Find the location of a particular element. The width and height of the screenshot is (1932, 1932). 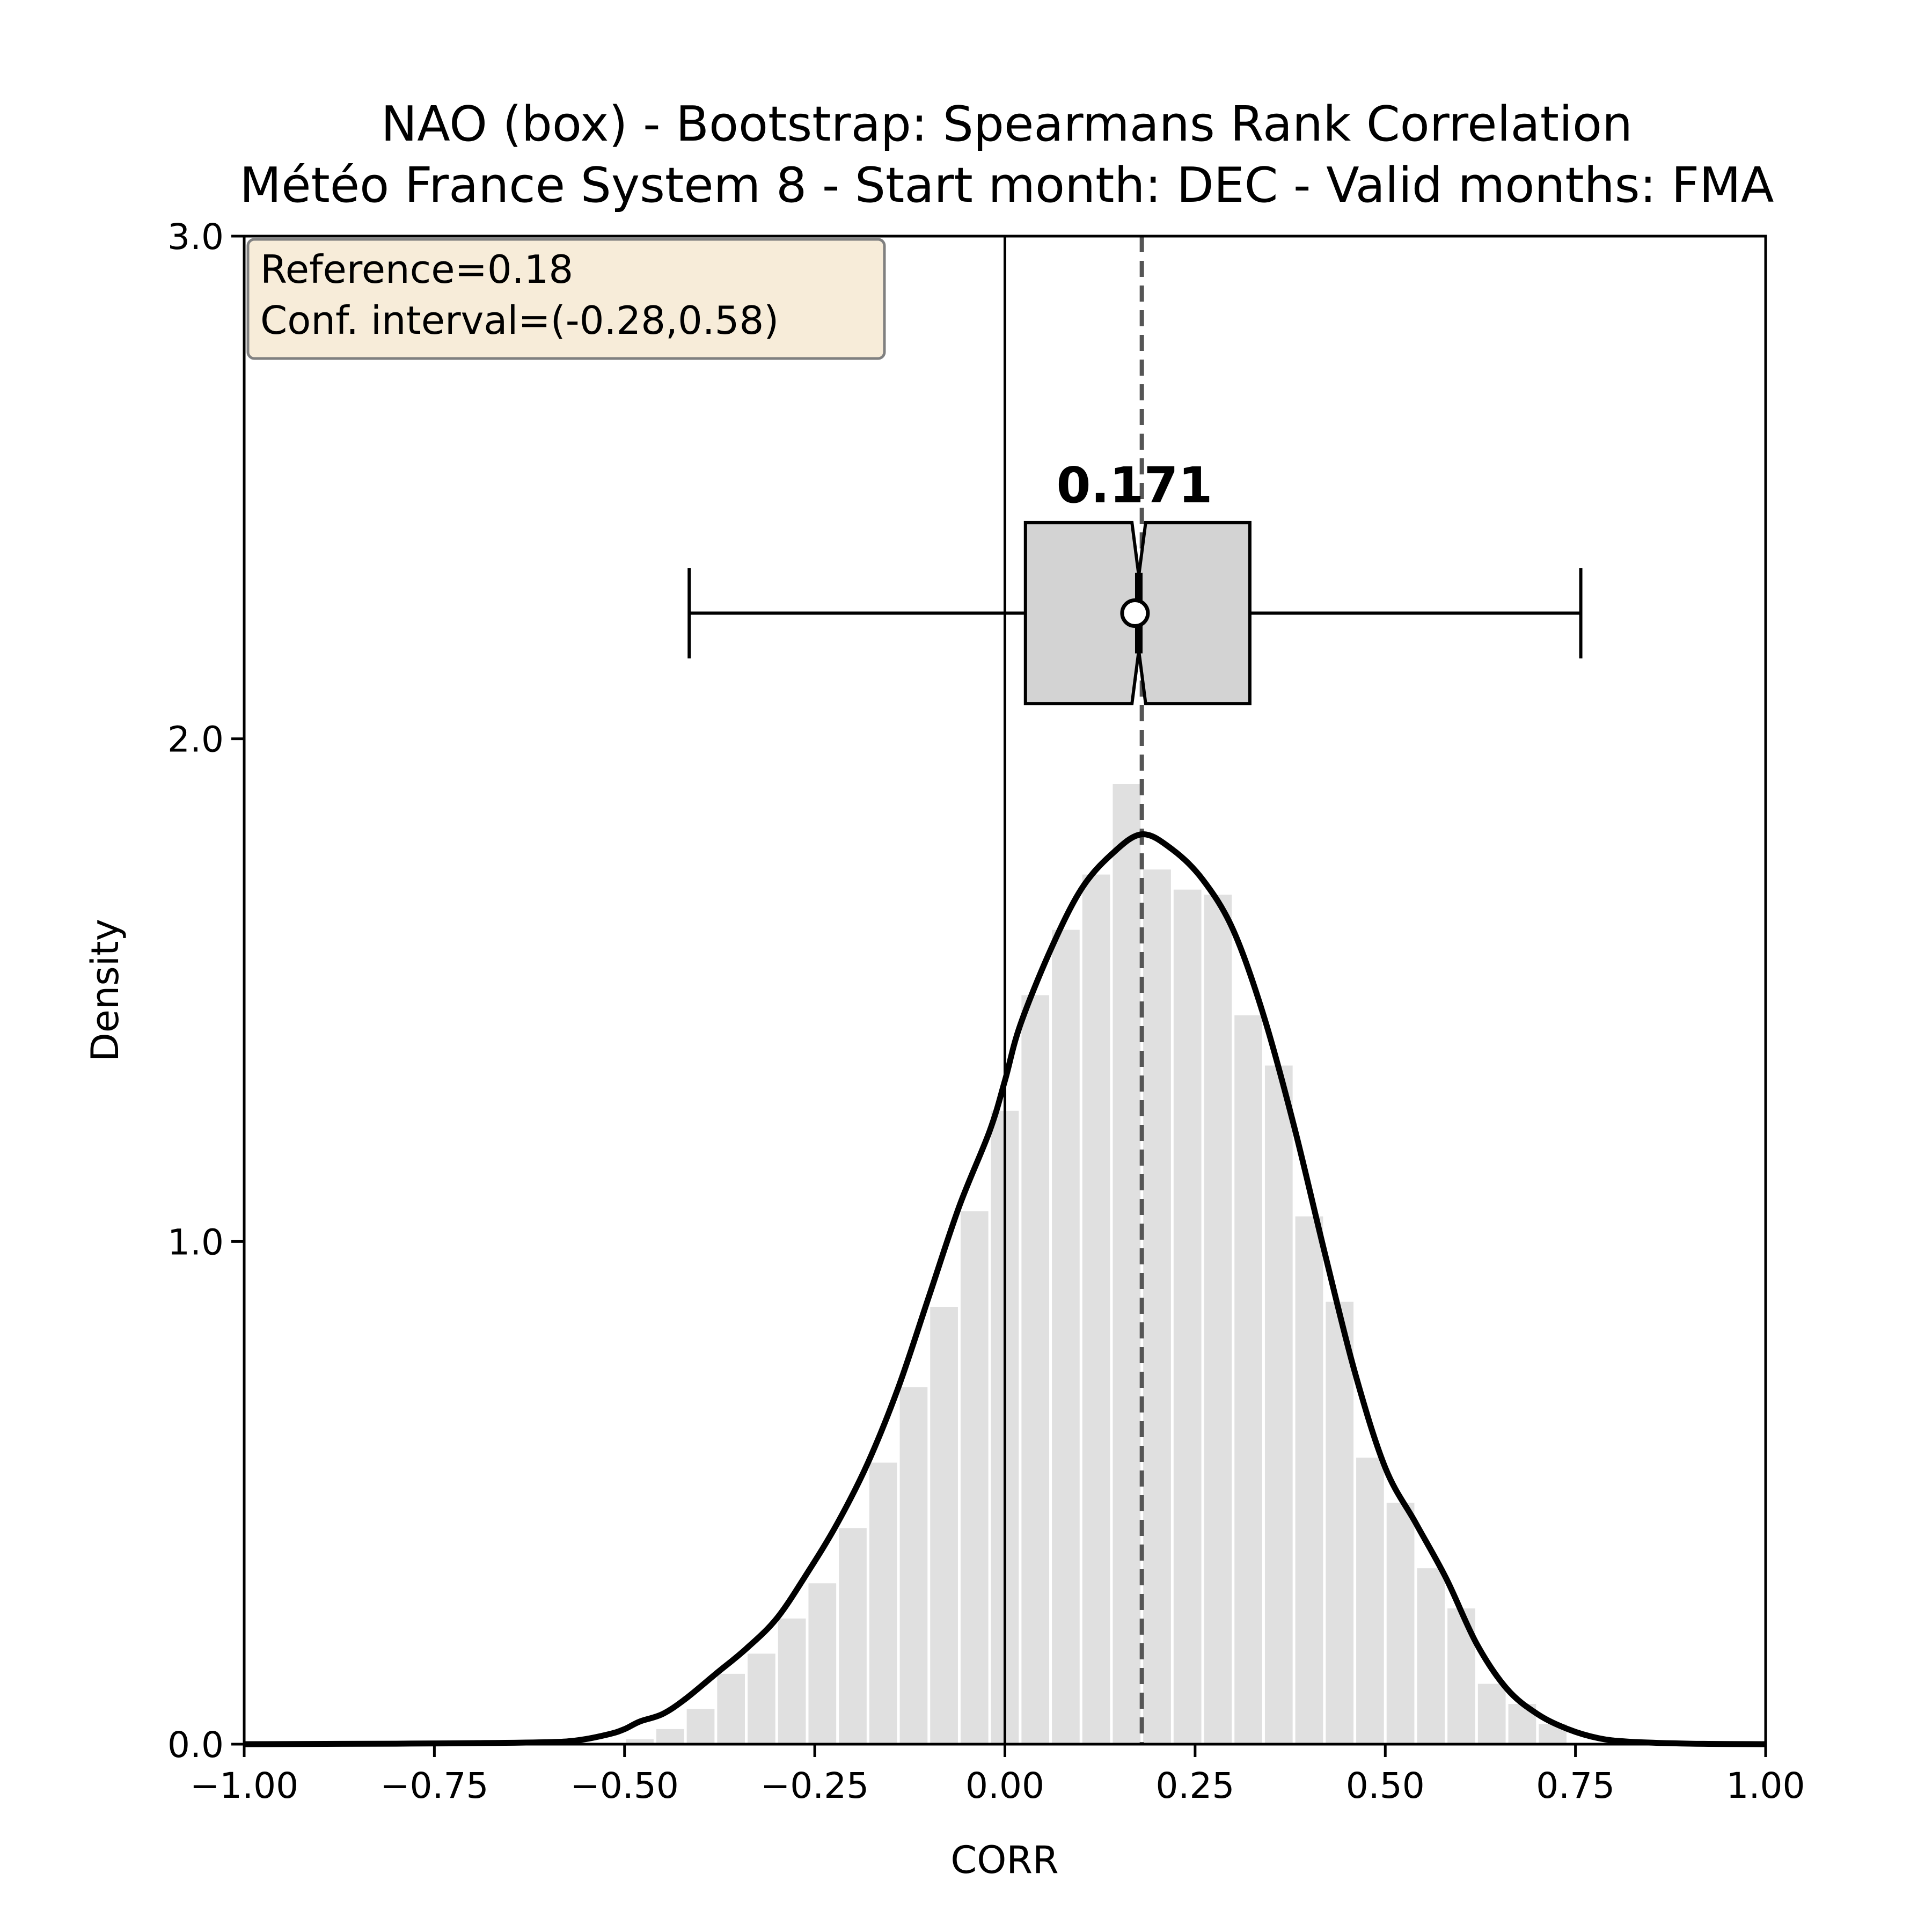

stats-box-background is located at coordinates (566, 299).